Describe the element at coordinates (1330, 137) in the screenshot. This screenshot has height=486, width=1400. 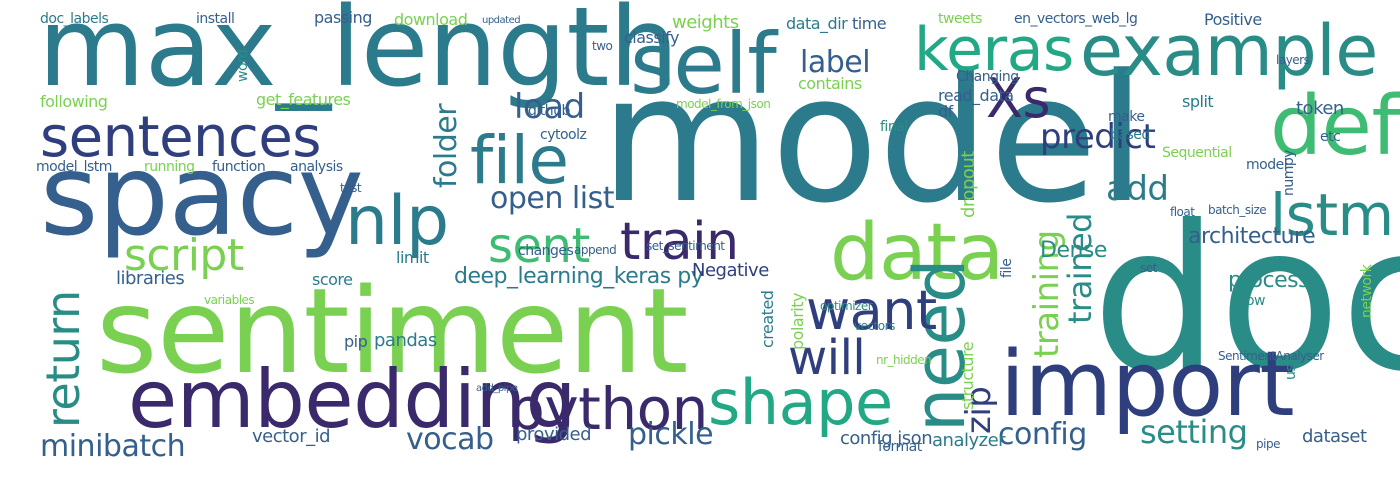
I see `word-etc: etc` at that location.